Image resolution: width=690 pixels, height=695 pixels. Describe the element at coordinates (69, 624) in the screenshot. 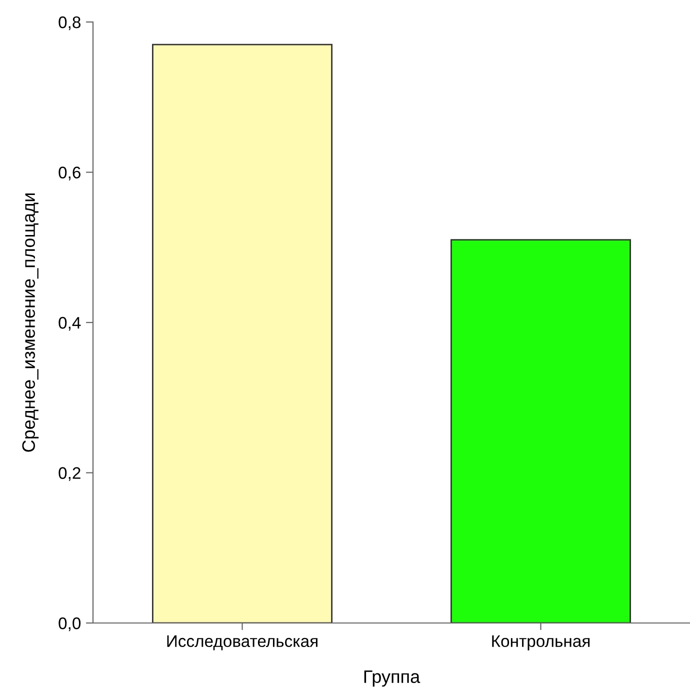

I see `y-tick-label: 0,0` at that location.